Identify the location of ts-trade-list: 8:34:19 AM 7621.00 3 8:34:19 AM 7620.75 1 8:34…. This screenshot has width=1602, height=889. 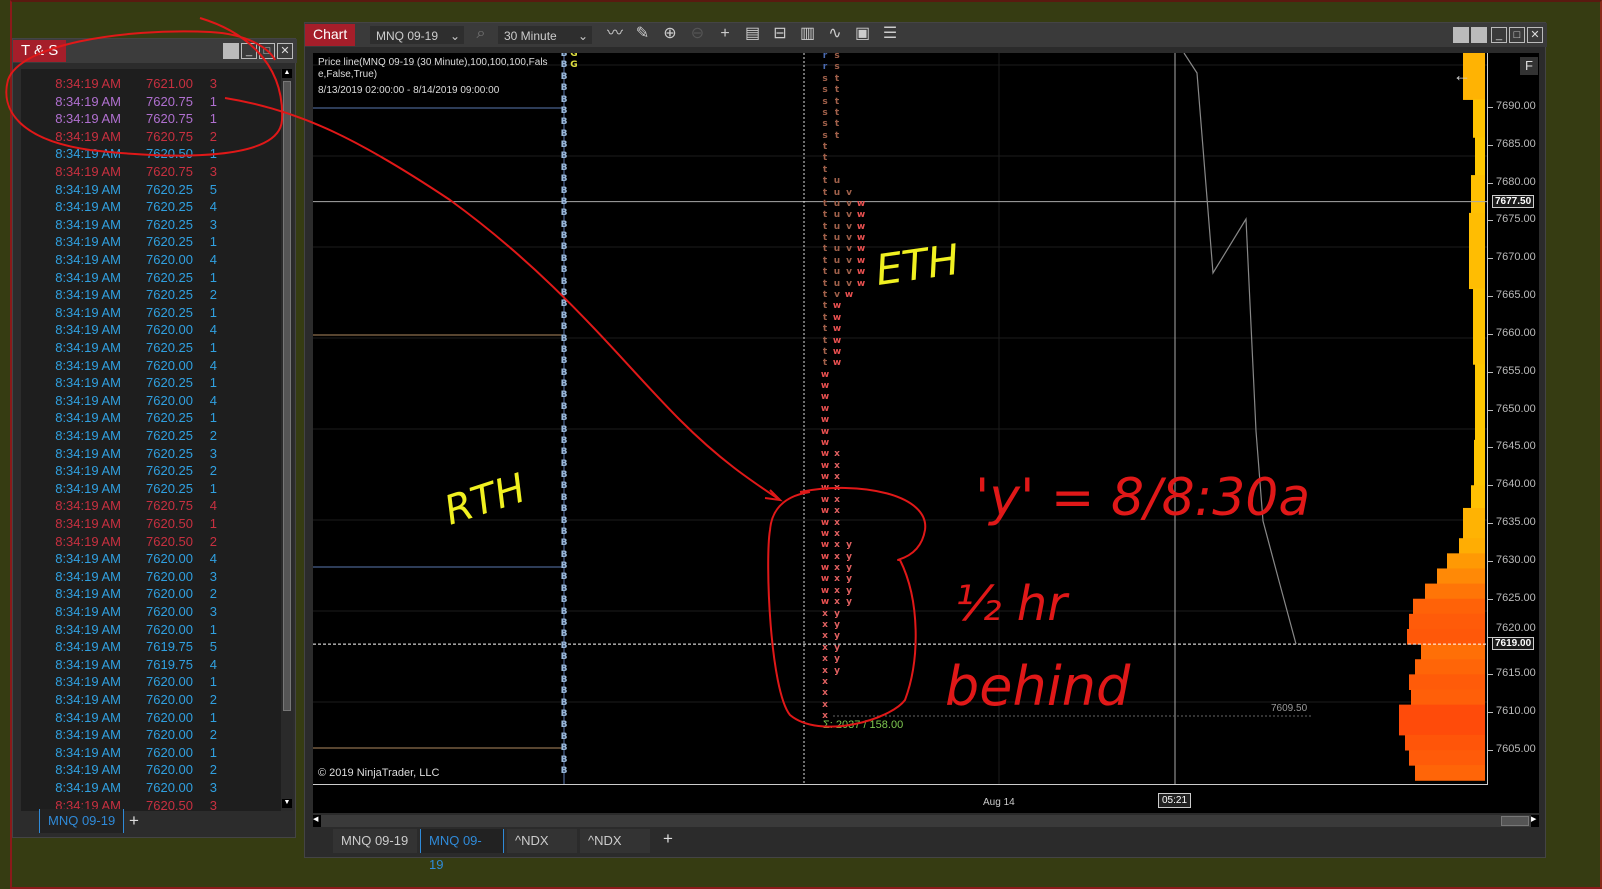
(151, 440).